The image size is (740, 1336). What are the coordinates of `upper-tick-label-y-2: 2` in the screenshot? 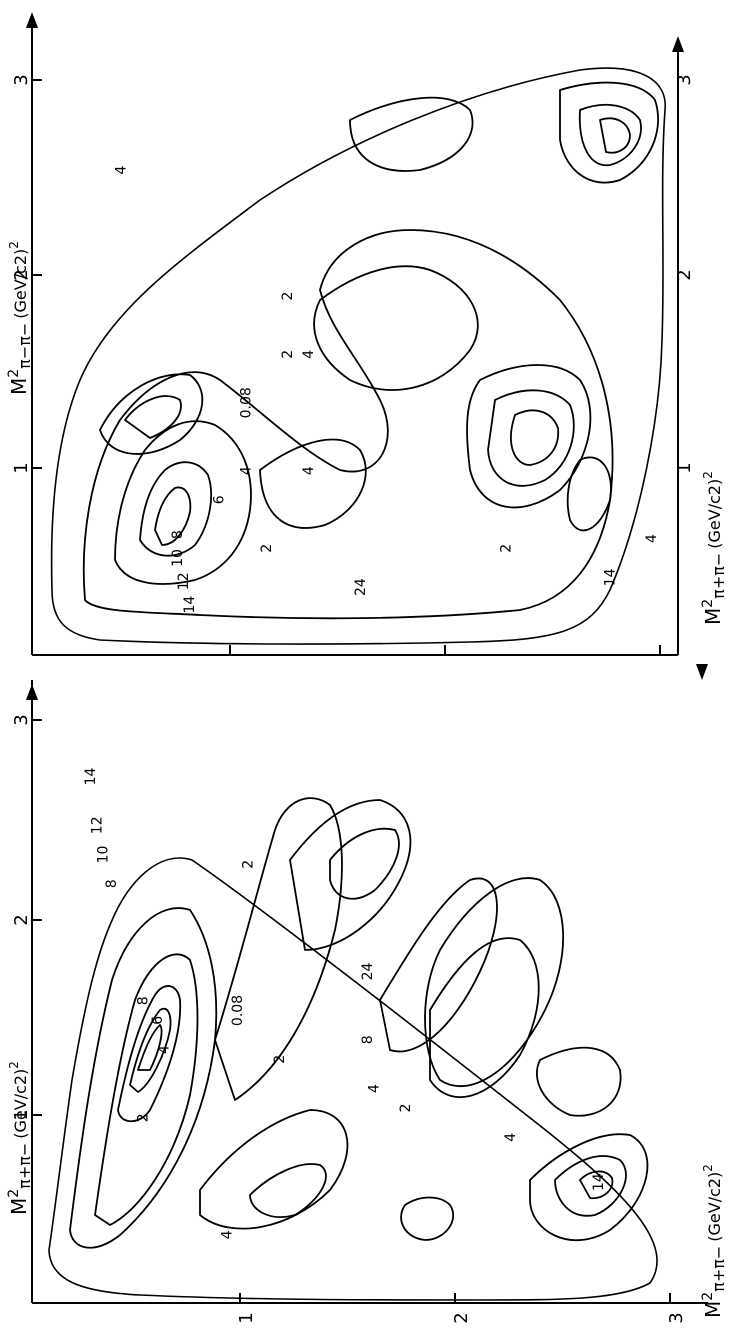 It's located at (21, 274).